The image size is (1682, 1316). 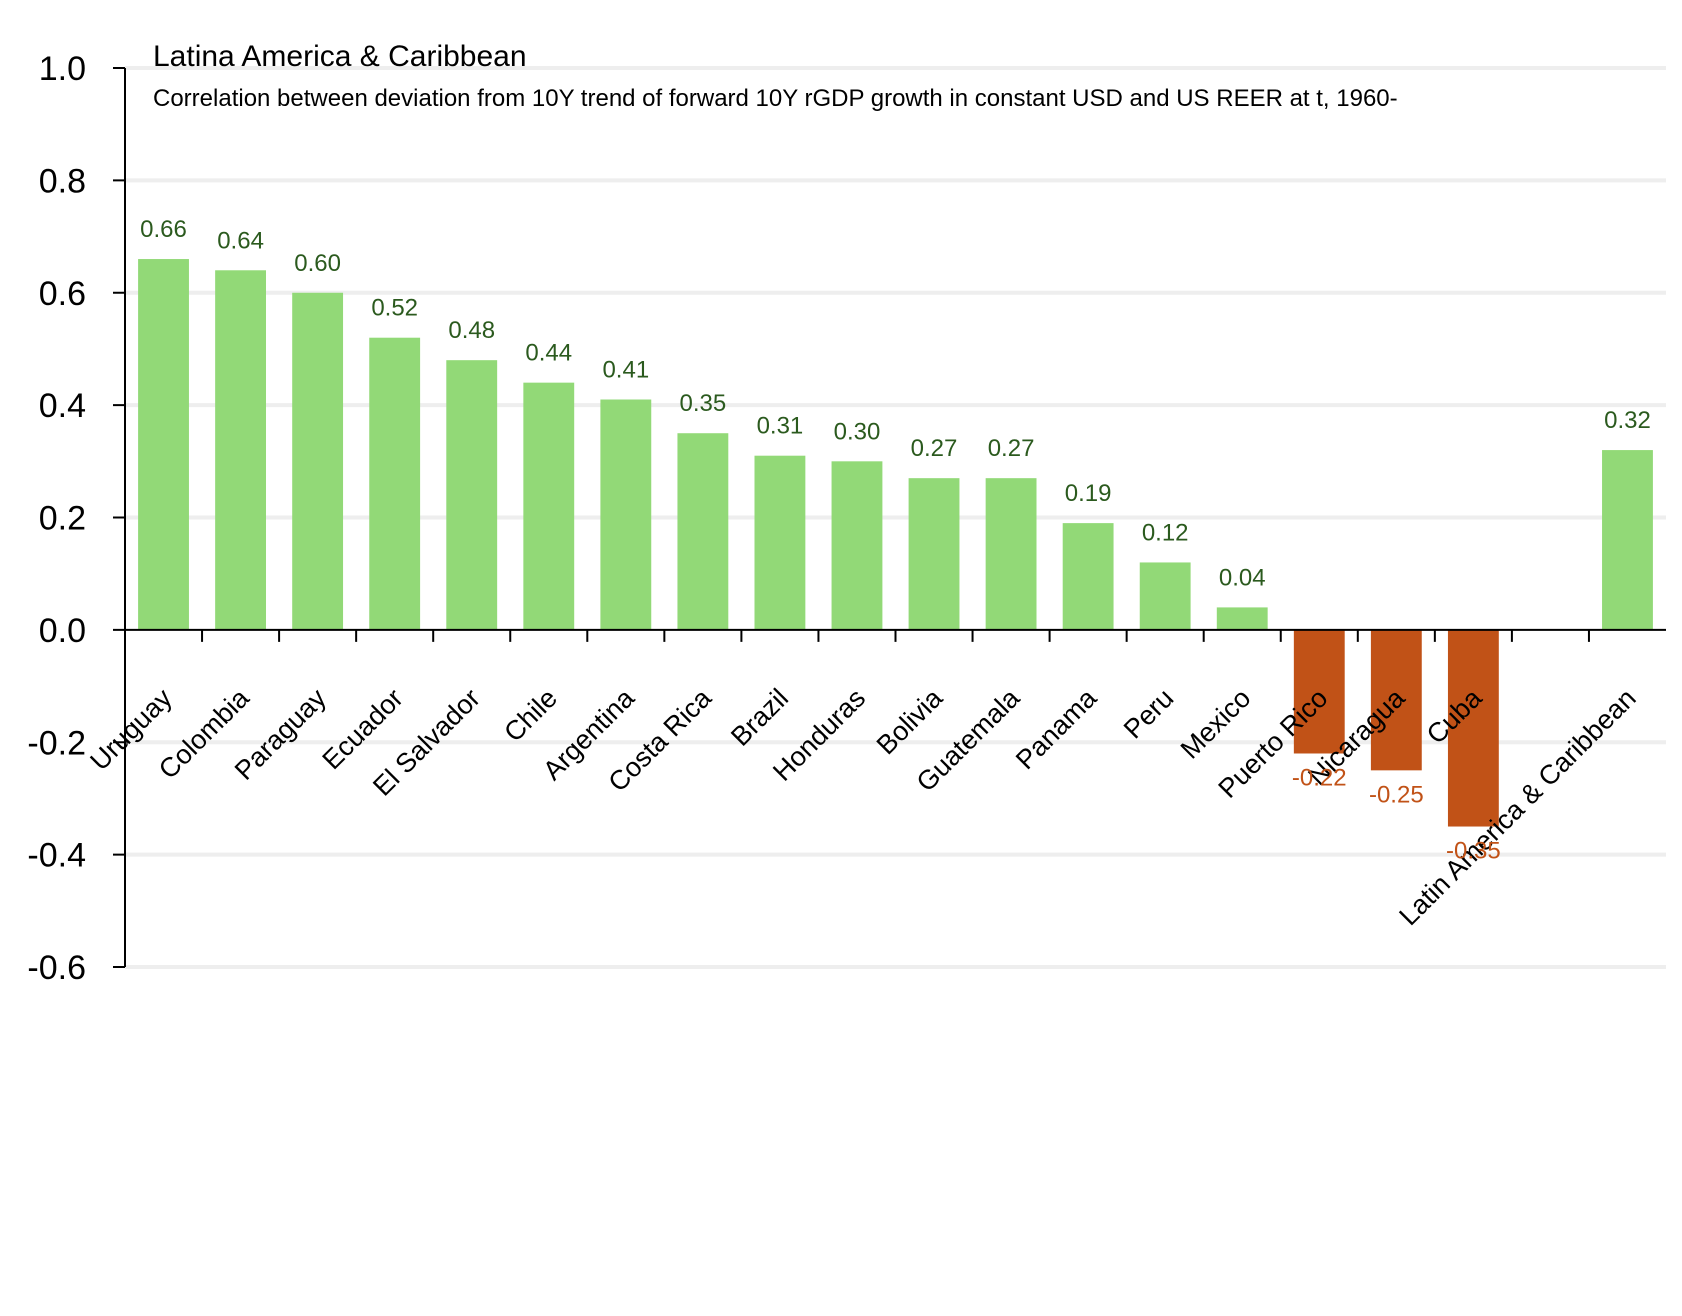 I want to click on x-tick-label: Peru, so click(x=1149, y=714).